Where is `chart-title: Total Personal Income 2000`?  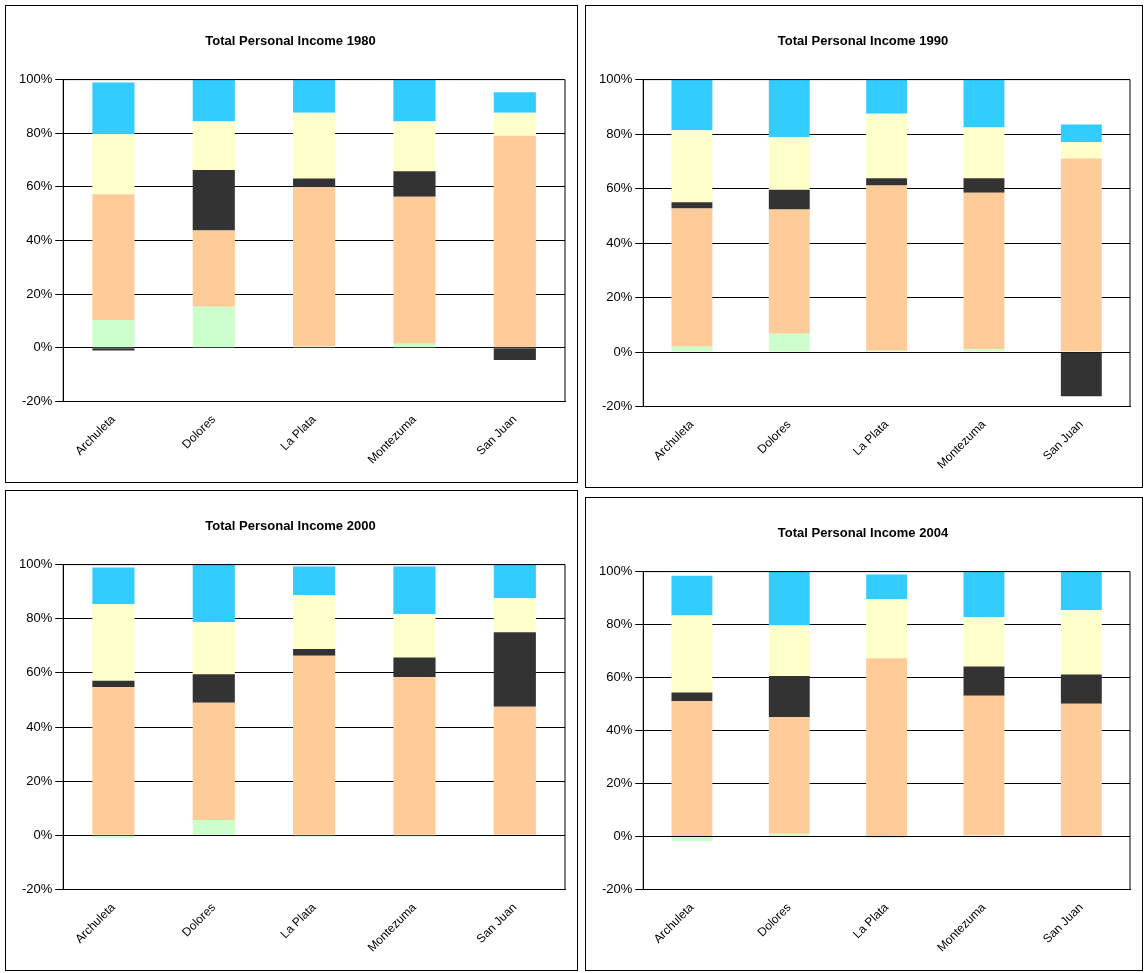
chart-title: Total Personal Income 2000 is located at coordinates (290, 526).